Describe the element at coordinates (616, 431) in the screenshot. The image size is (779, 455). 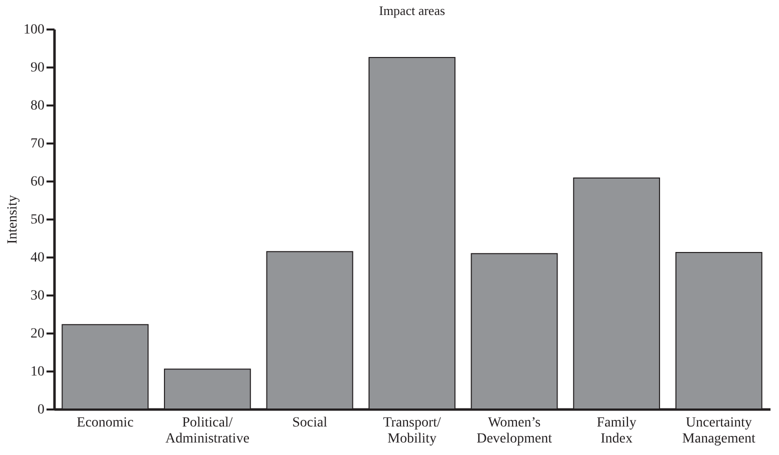
I see `x-tick-label: Family Index` at that location.